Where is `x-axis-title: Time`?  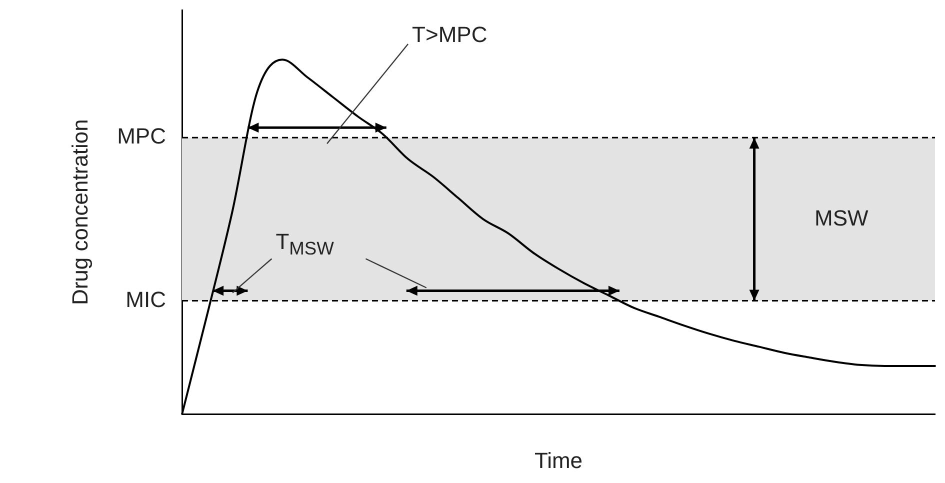 x-axis-title: Time is located at coordinates (558, 460).